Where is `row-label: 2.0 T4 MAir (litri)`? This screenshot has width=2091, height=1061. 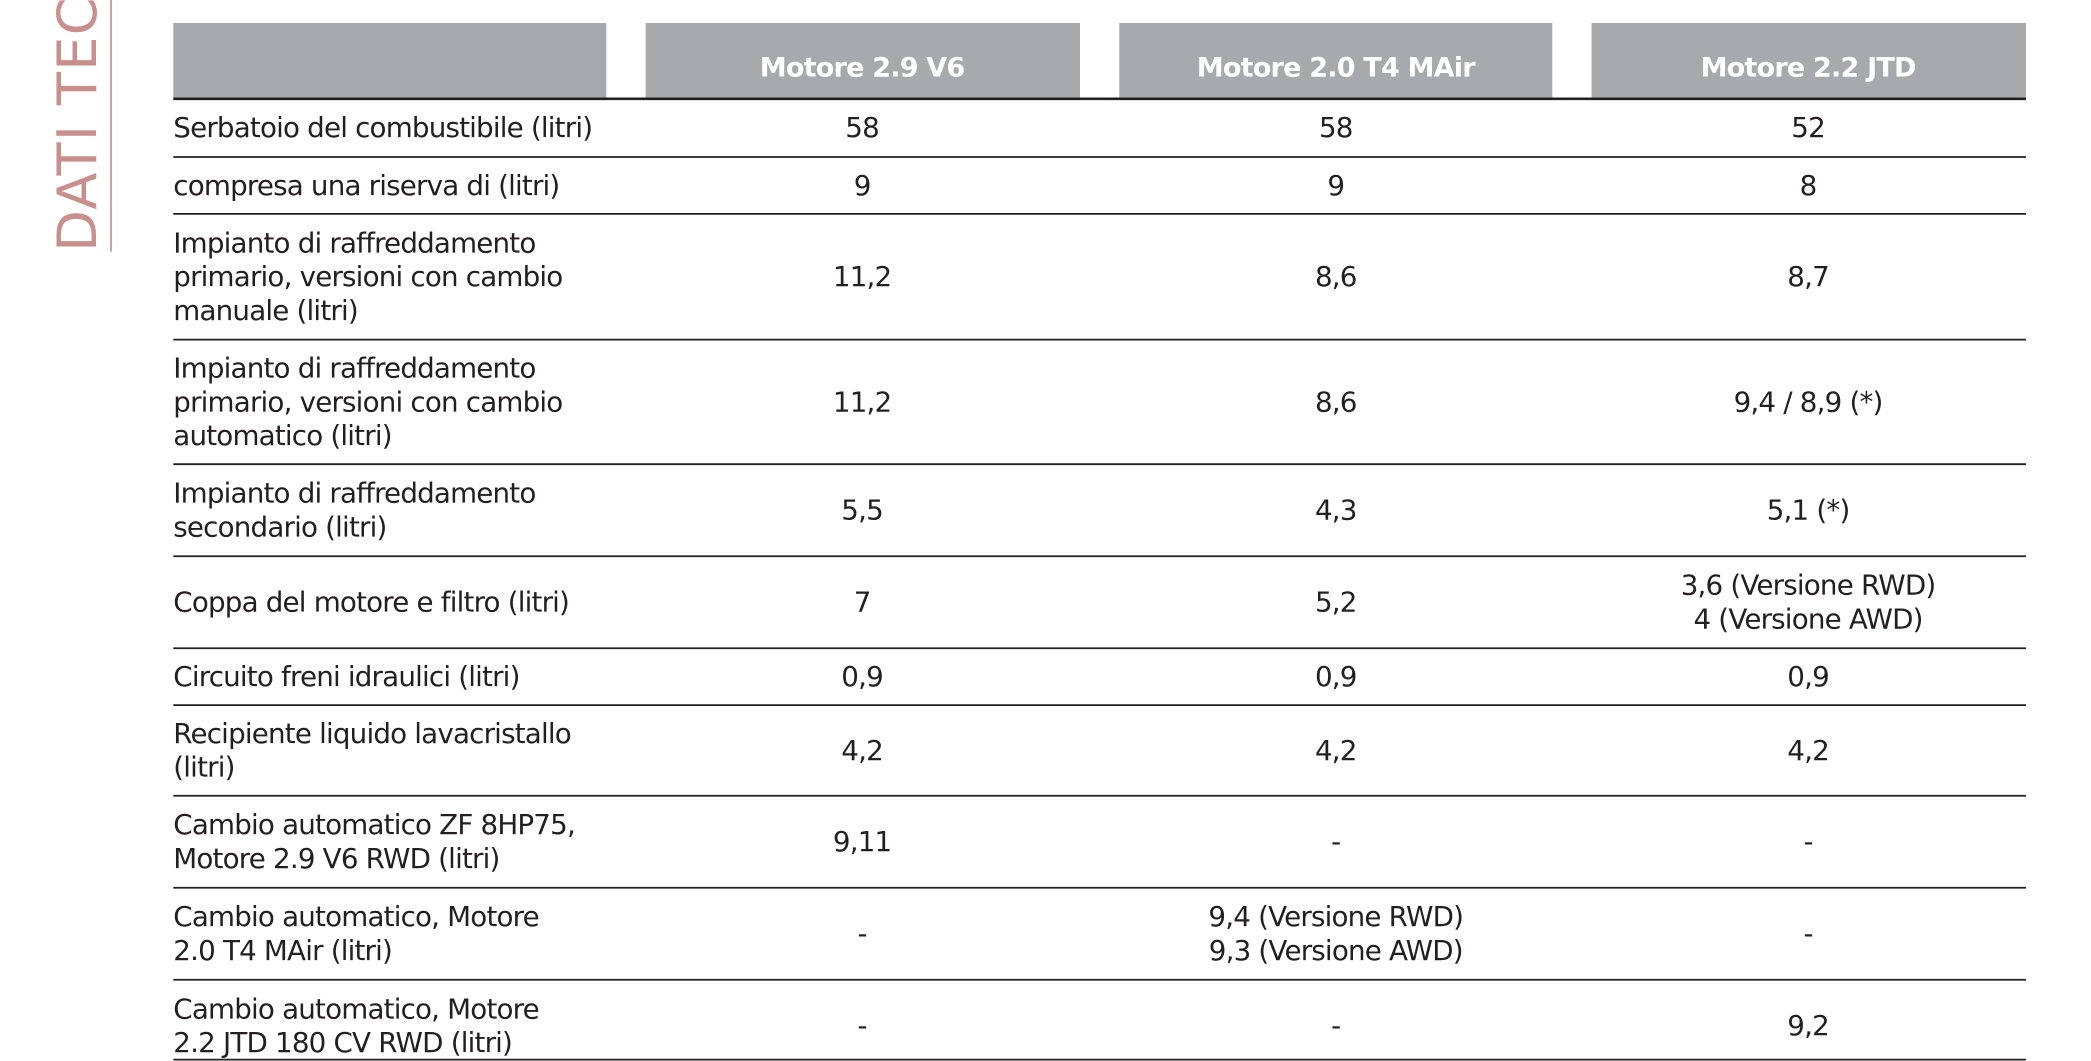
row-label: 2.0 T4 MAir (litri) is located at coordinates (282, 950).